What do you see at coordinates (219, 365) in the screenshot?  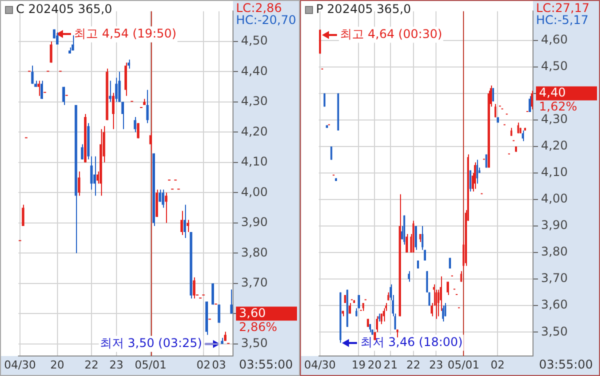 I see `x-tick-label: 03` at bounding box center [219, 365].